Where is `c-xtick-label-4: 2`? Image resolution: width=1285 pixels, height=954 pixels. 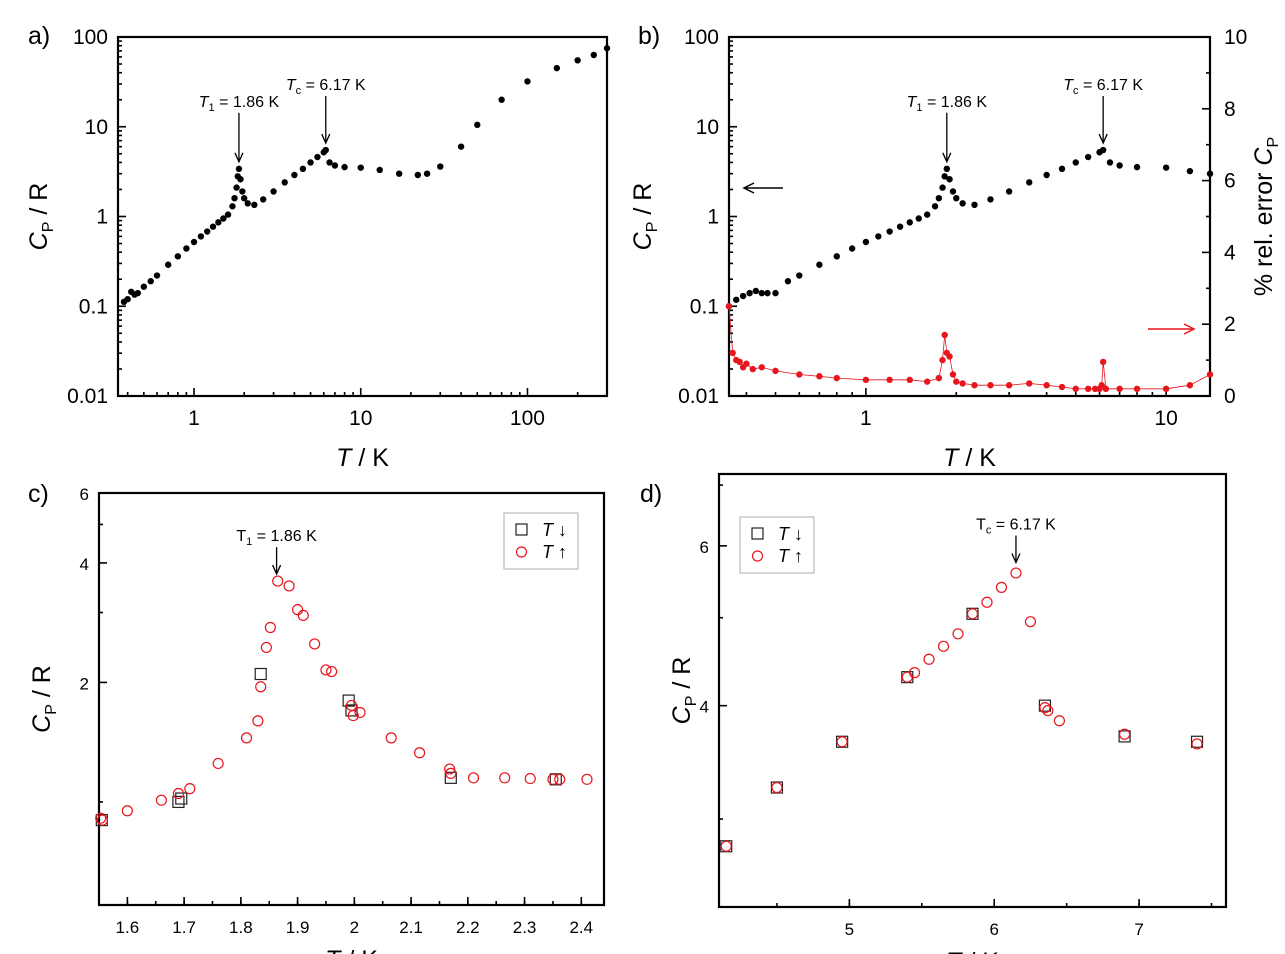 c-xtick-label-4: 2 is located at coordinates (354, 927).